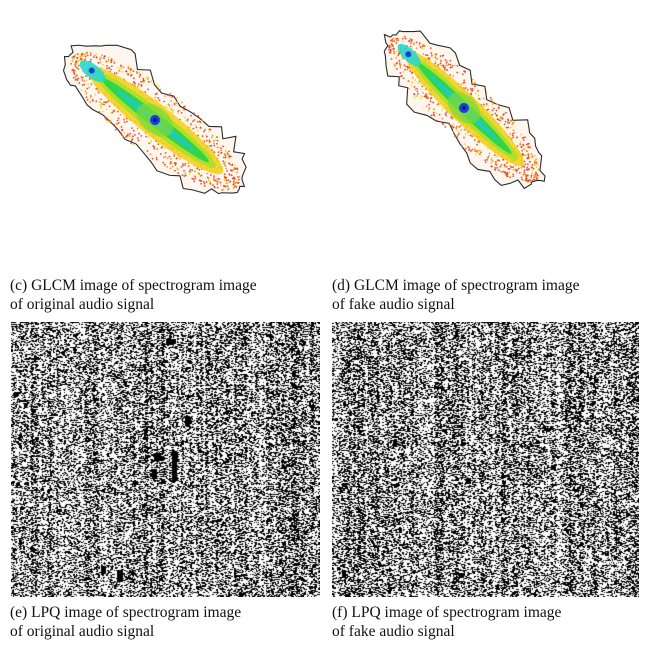  Describe the element at coordinates (82, 631) in the screenshot. I see `caption-e-line2: of original audio signal` at that location.